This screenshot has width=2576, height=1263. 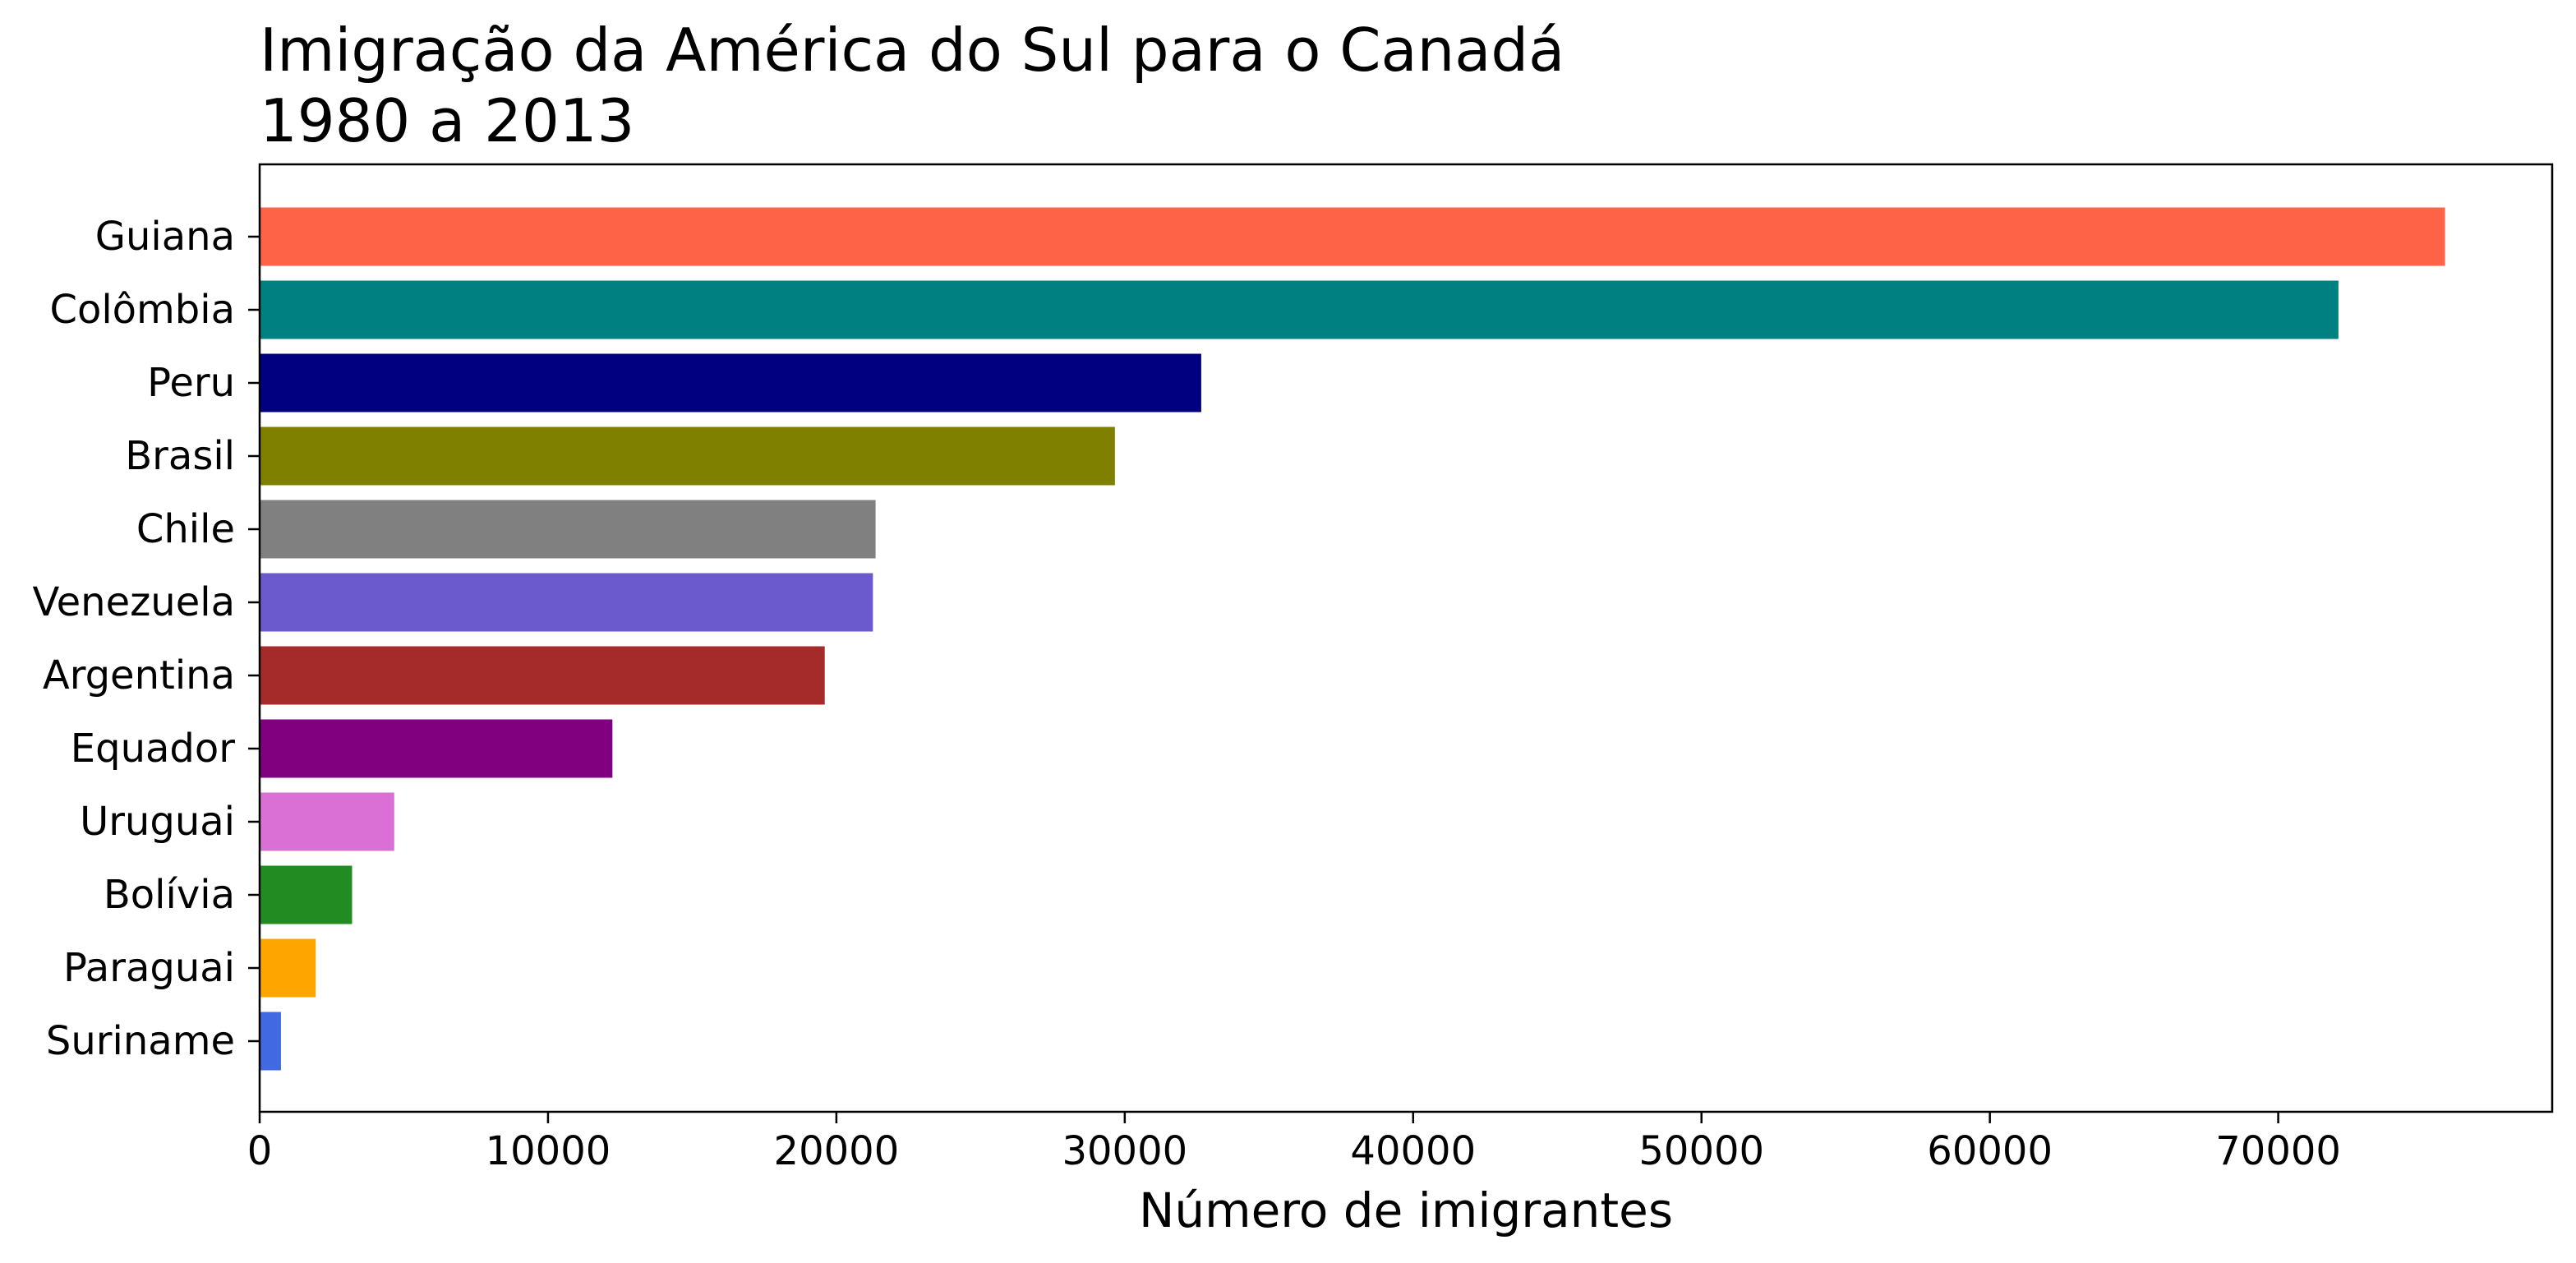 What do you see at coordinates (165, 237) in the screenshot?
I see `y-tick-label-guiana: Guiana` at bounding box center [165, 237].